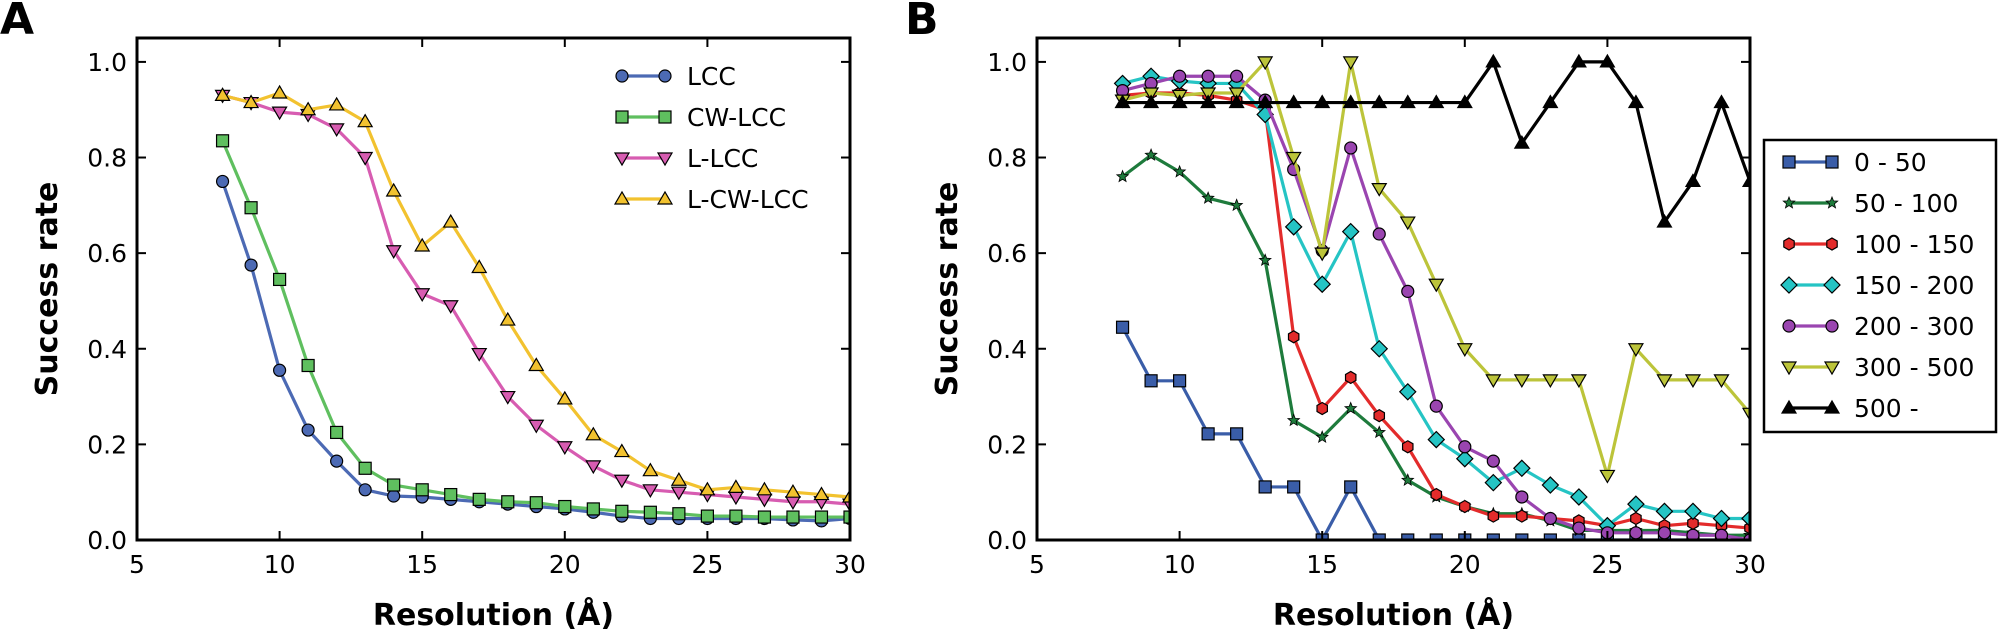 This screenshot has height=638, width=2000. I want to click on x-tick-label: 10, so click(280, 564).